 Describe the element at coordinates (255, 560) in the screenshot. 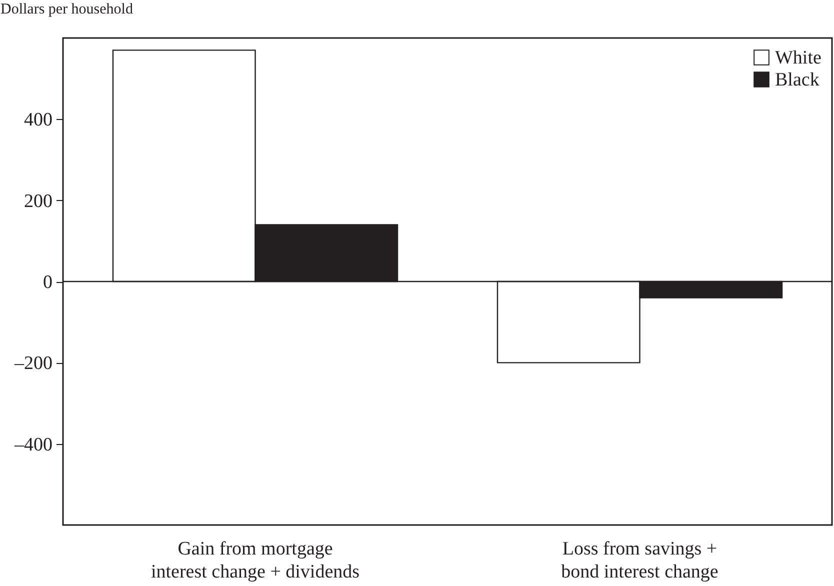

I see `x-tick-label: Gain from mortgage interest change + dividends` at that location.